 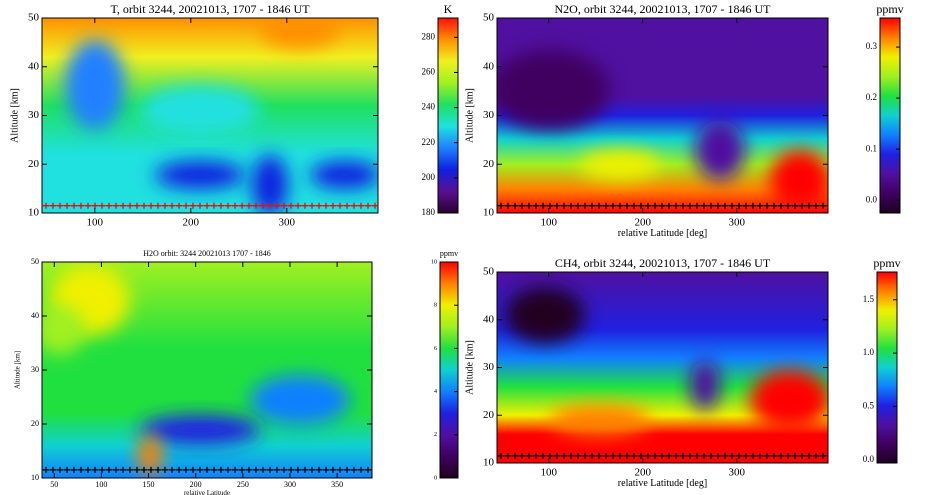 What do you see at coordinates (429, 212) in the screenshot?
I see `colorbar-tick-label: 180` at bounding box center [429, 212].